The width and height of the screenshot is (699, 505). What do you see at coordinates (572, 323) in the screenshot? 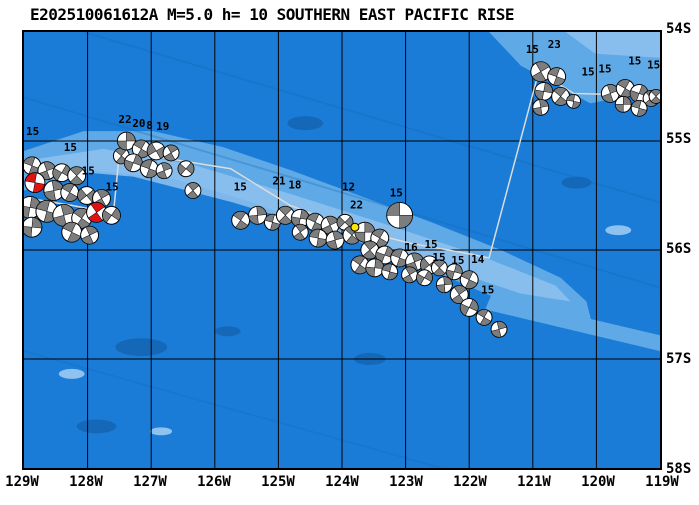
I see `bathymetry-southeast-streak` at bounding box center [572, 323].